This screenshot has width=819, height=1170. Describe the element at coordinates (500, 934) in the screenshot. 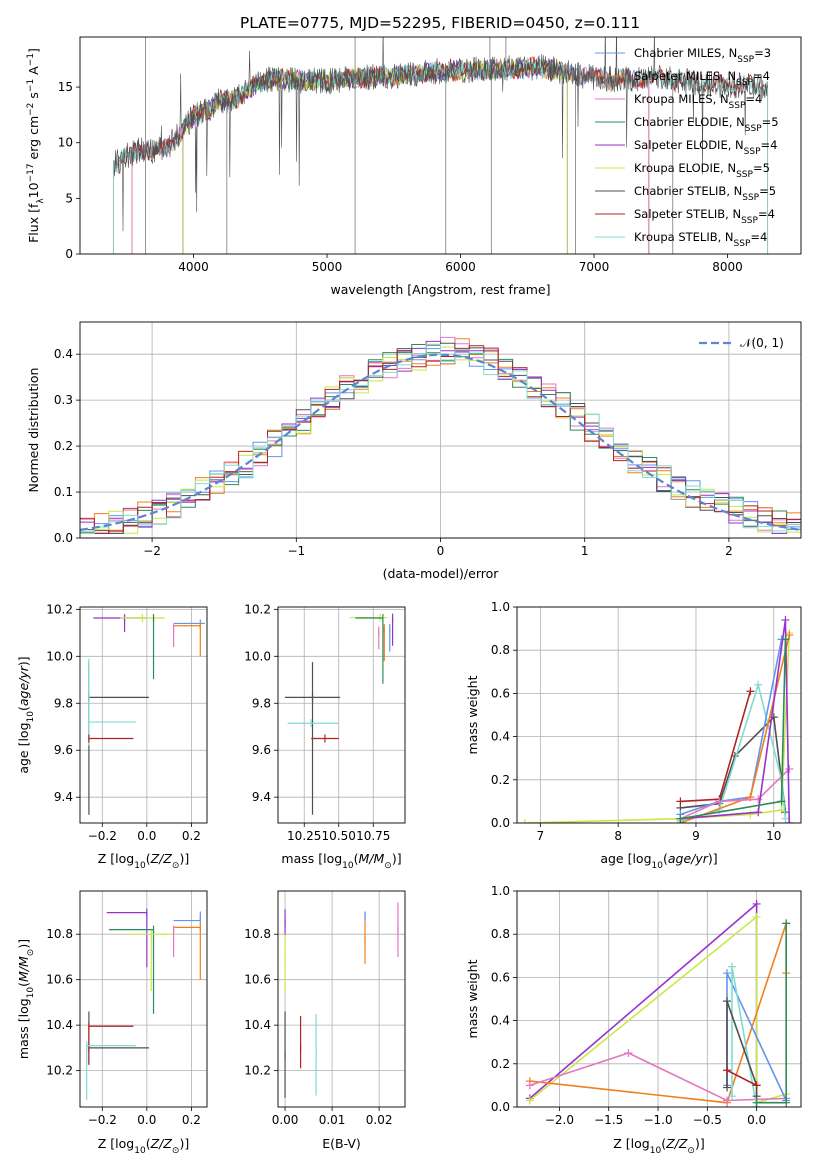

I see `y-tick-label: 0.8` at that location.